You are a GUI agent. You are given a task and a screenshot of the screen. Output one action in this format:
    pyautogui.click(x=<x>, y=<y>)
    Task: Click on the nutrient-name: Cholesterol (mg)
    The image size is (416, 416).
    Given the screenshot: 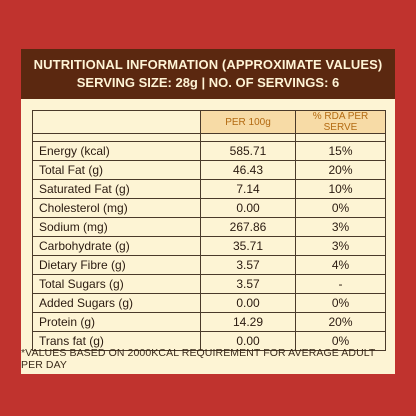 What is the action you would take?
    pyautogui.click(x=116, y=208)
    